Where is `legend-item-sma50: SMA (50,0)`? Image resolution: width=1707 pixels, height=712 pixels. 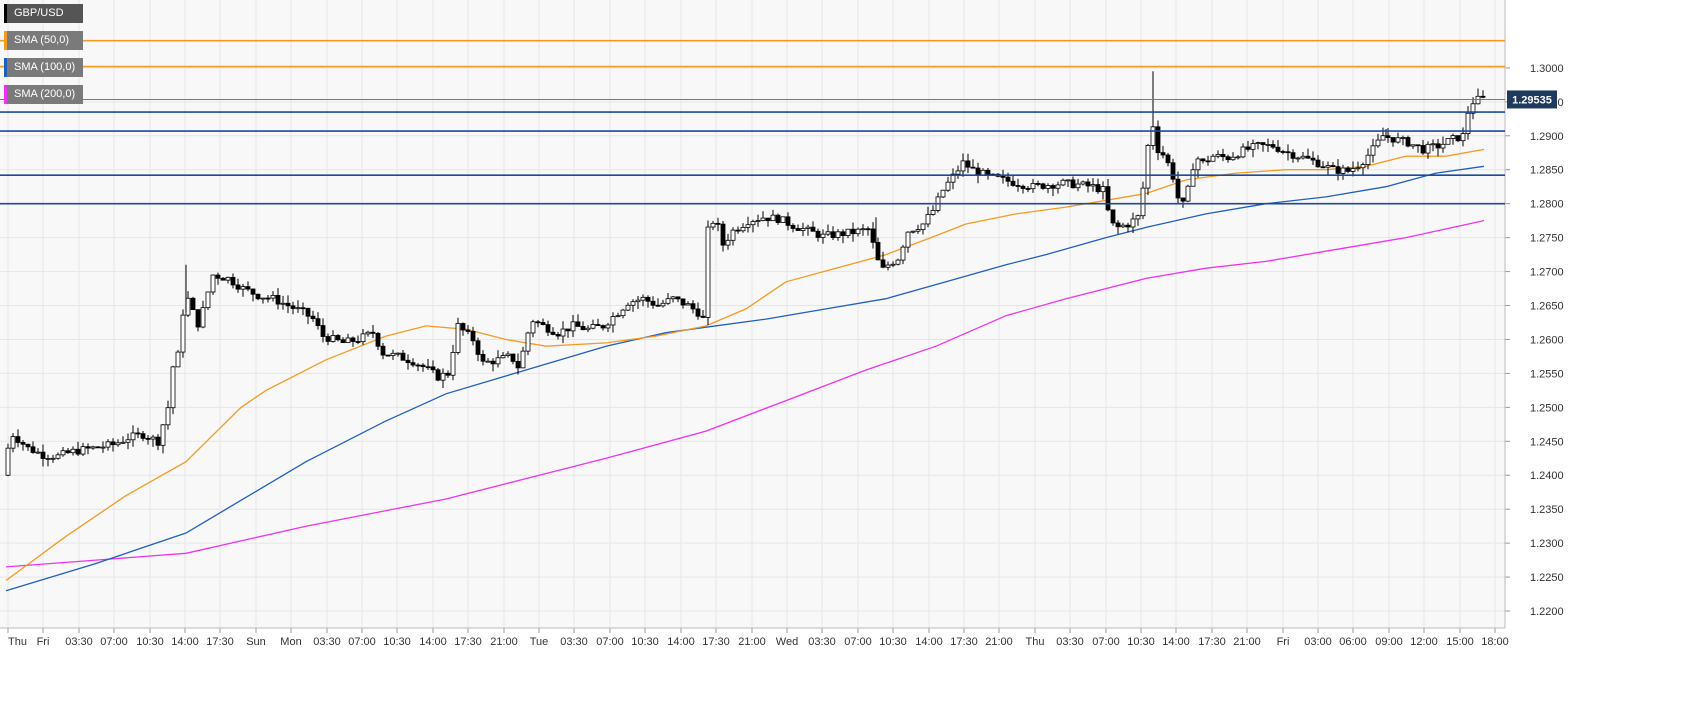 legend-item-sma50: SMA (50,0) is located at coordinates (44, 40).